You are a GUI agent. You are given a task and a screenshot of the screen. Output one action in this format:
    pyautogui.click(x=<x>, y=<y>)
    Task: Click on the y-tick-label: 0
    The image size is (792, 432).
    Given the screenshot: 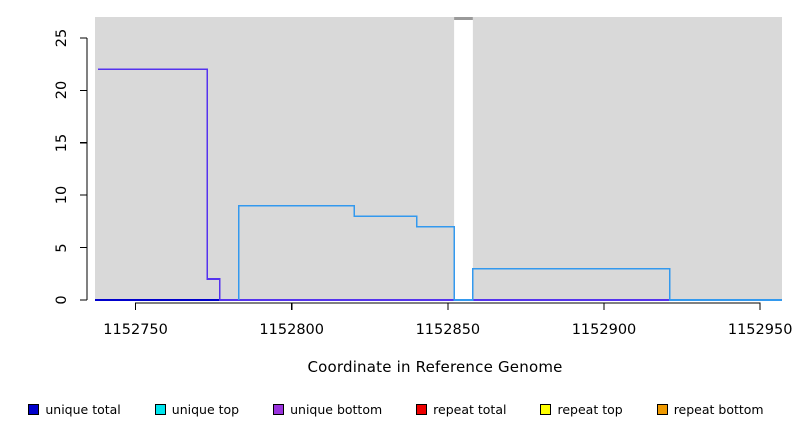 What is the action you would take?
    pyautogui.click(x=62, y=300)
    